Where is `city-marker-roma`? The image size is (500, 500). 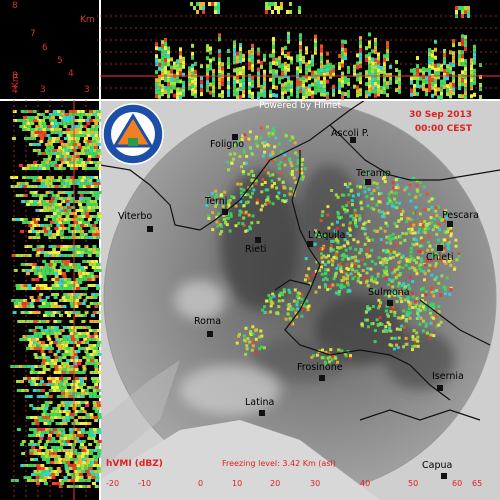 city-marker-roma is located at coordinates (210, 334).